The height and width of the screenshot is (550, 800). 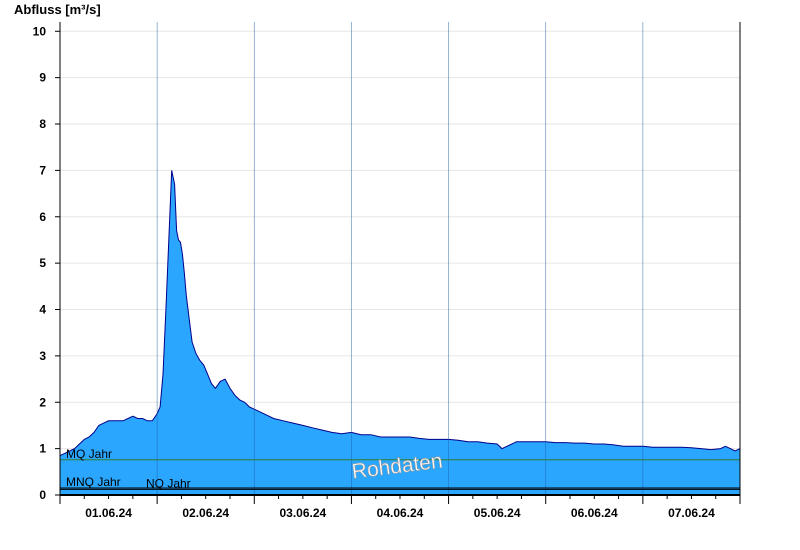 I want to click on x-tick-label-6: 07.06.24, so click(x=691, y=513).